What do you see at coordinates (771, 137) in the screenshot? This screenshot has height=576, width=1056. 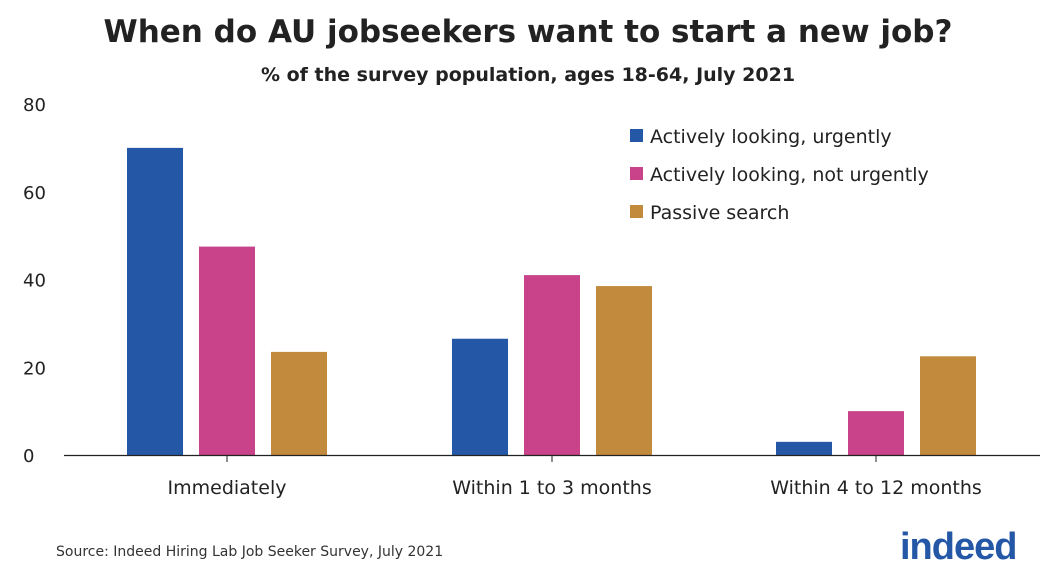 I see `legend-label: Actively looking, urgently` at bounding box center [771, 137].